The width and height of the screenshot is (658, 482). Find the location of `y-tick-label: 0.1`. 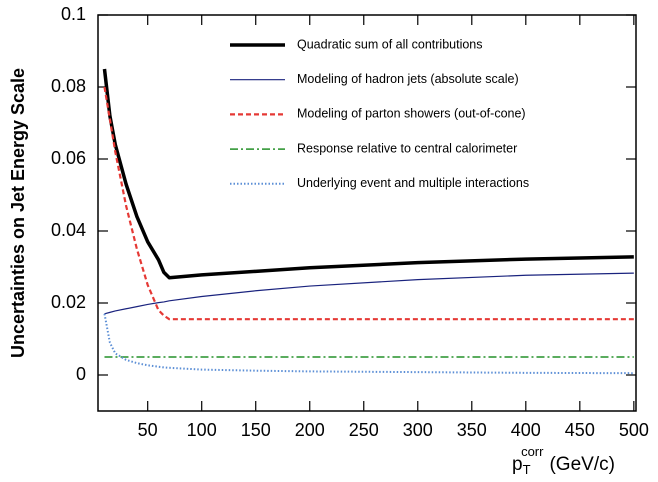

y-tick-label: 0.1 is located at coordinates (73, 14).